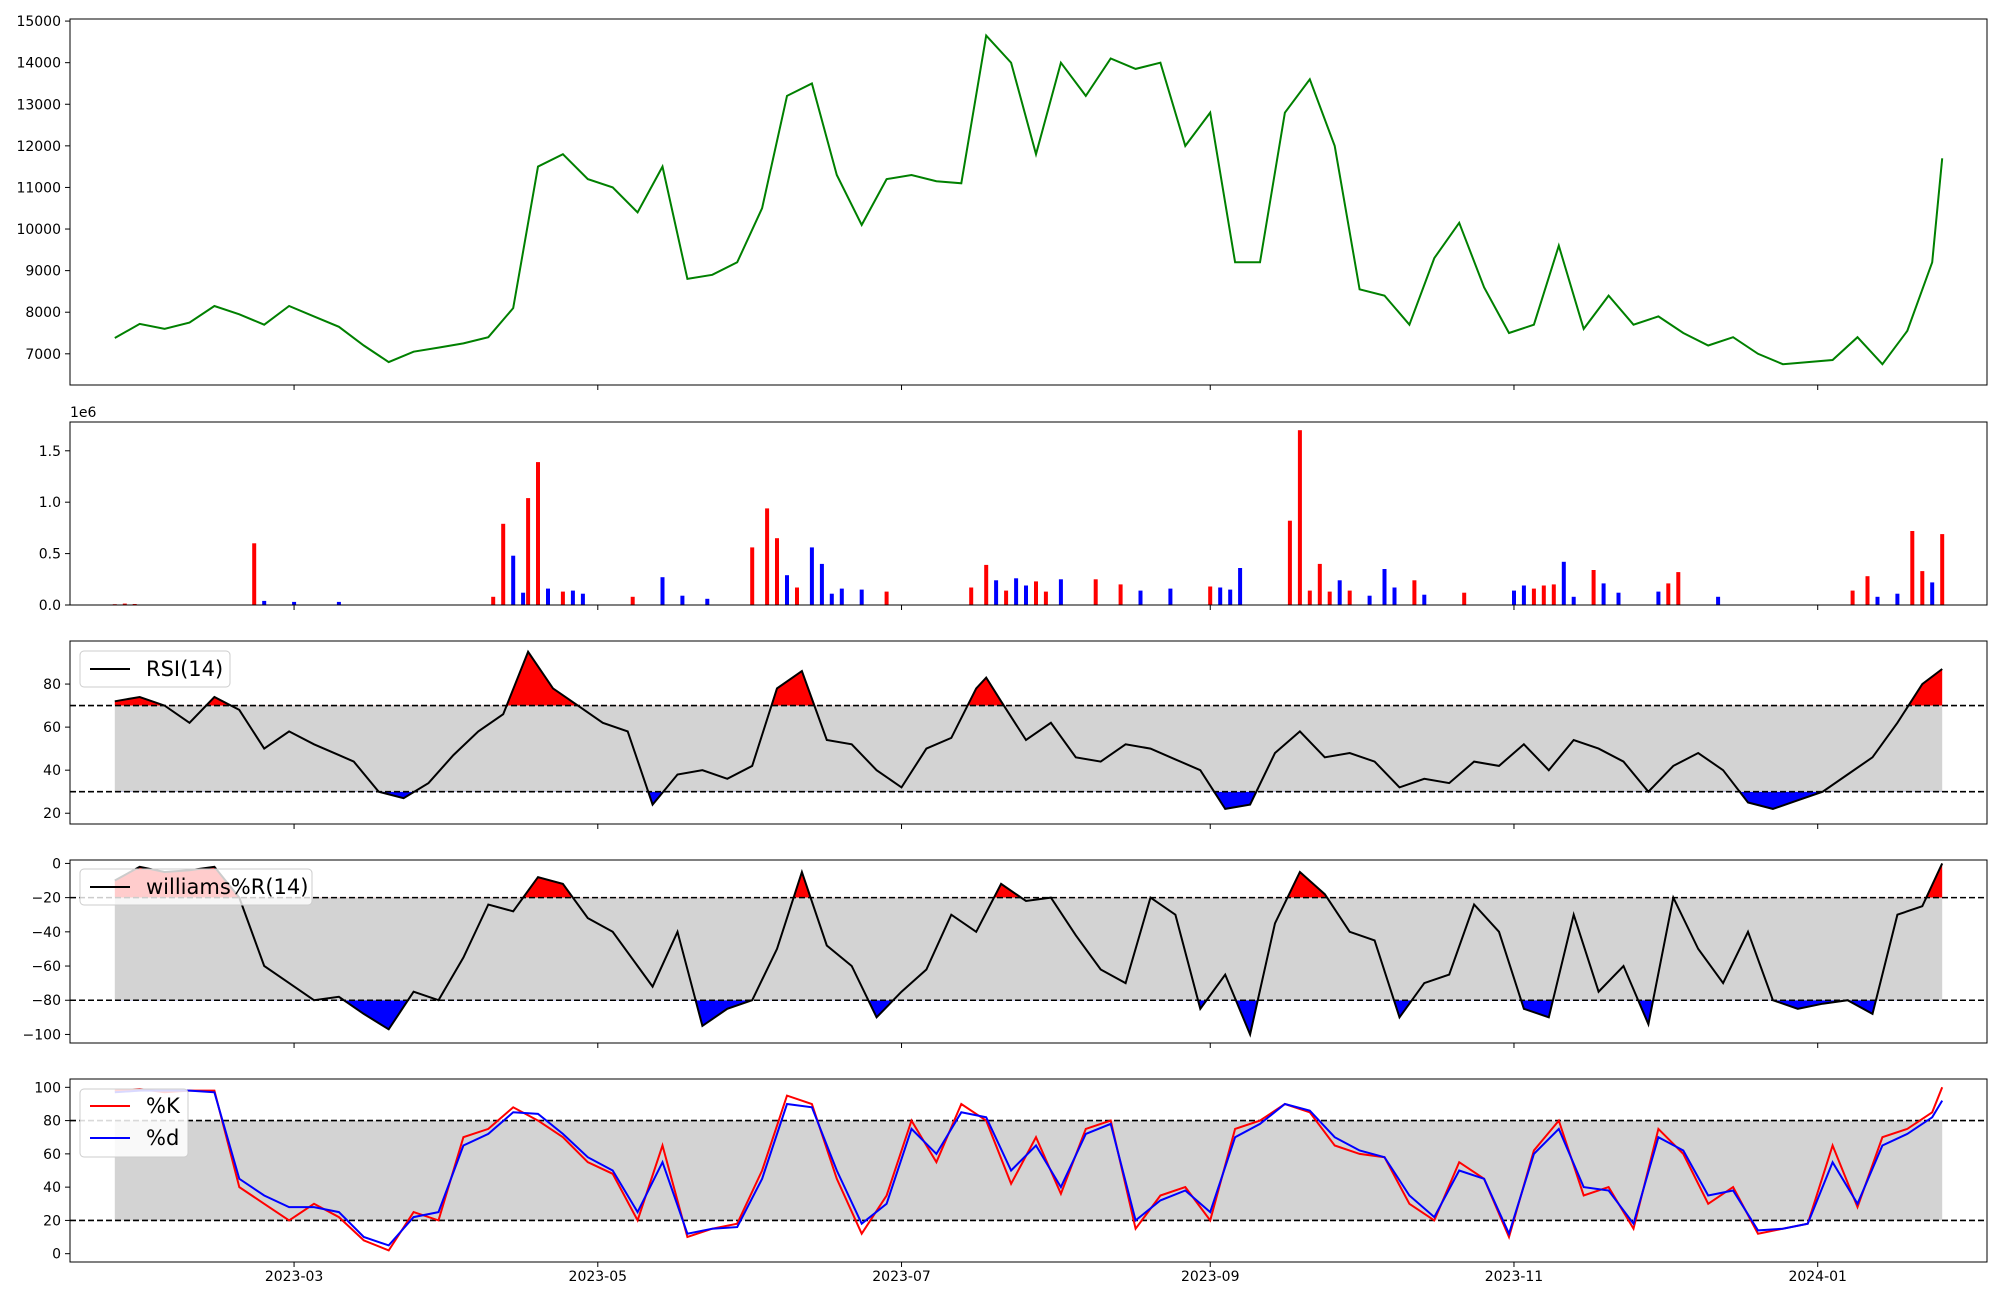 Image resolution: width=2000 pixels, height=1300 pixels. Describe the element at coordinates (1028, 748) in the screenshot. I see `rsi-neutral-band` at that location.